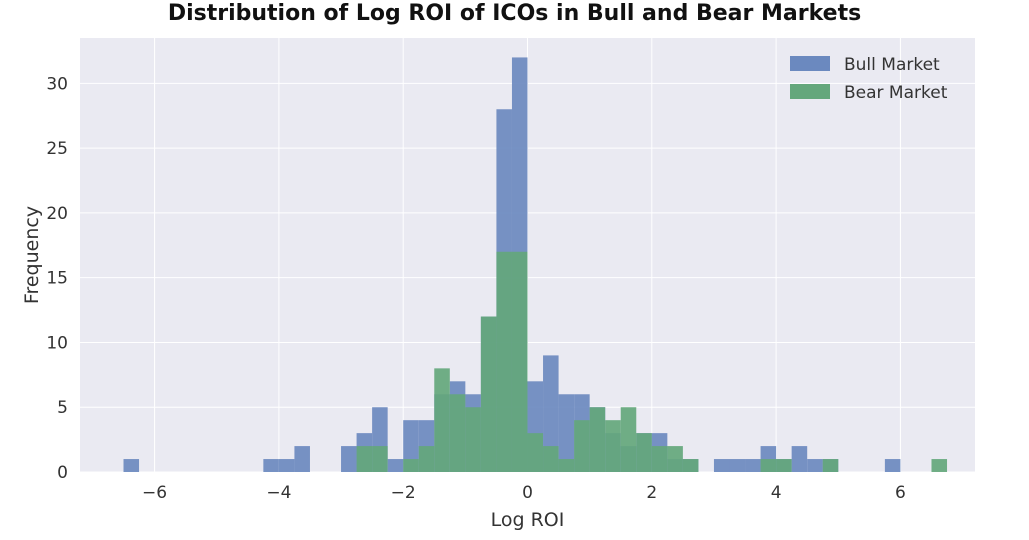 The width and height of the screenshot is (1029, 540). What do you see at coordinates (896, 93) in the screenshot?
I see `legend-label-1: Bear Market` at bounding box center [896, 93].